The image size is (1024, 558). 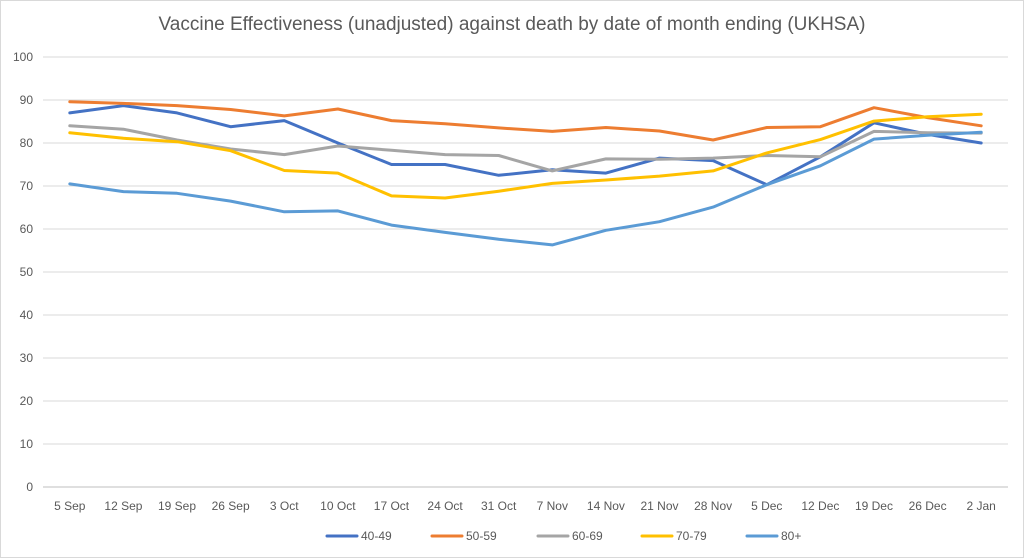 What do you see at coordinates (499, 506) in the screenshot?
I see `x-tick-label: 31 Oct` at bounding box center [499, 506].